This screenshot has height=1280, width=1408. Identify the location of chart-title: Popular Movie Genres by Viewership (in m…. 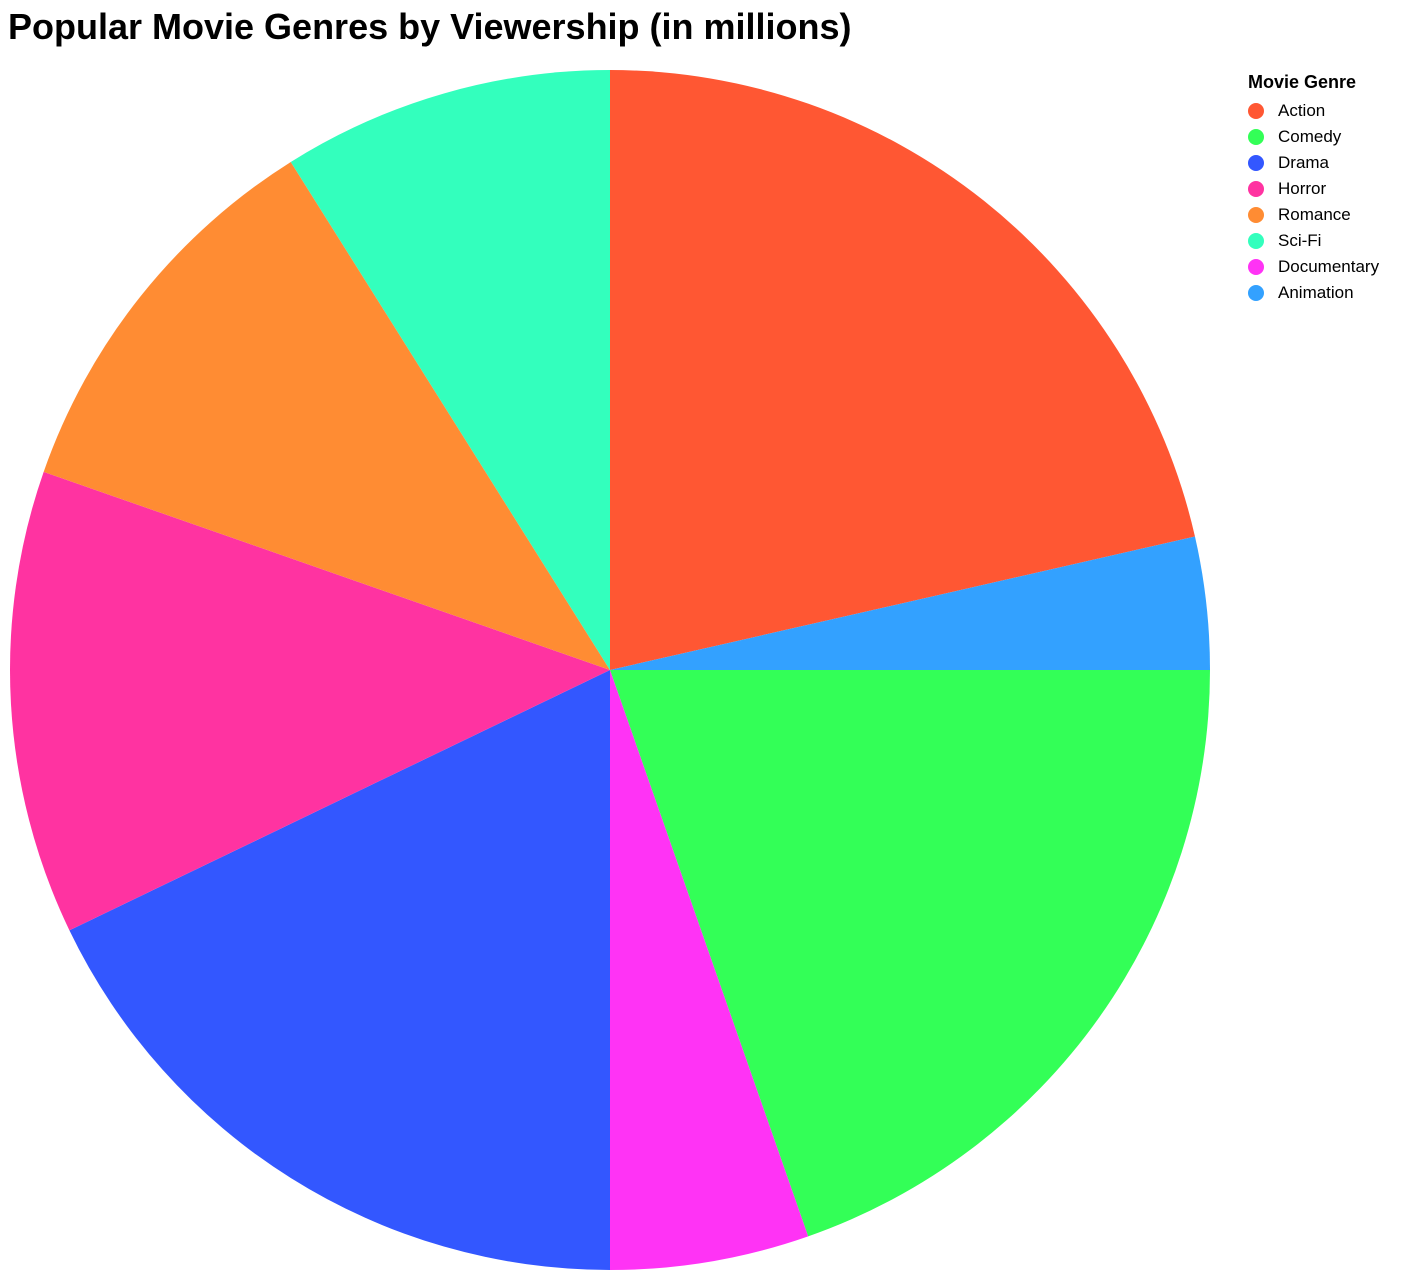
(430, 26).